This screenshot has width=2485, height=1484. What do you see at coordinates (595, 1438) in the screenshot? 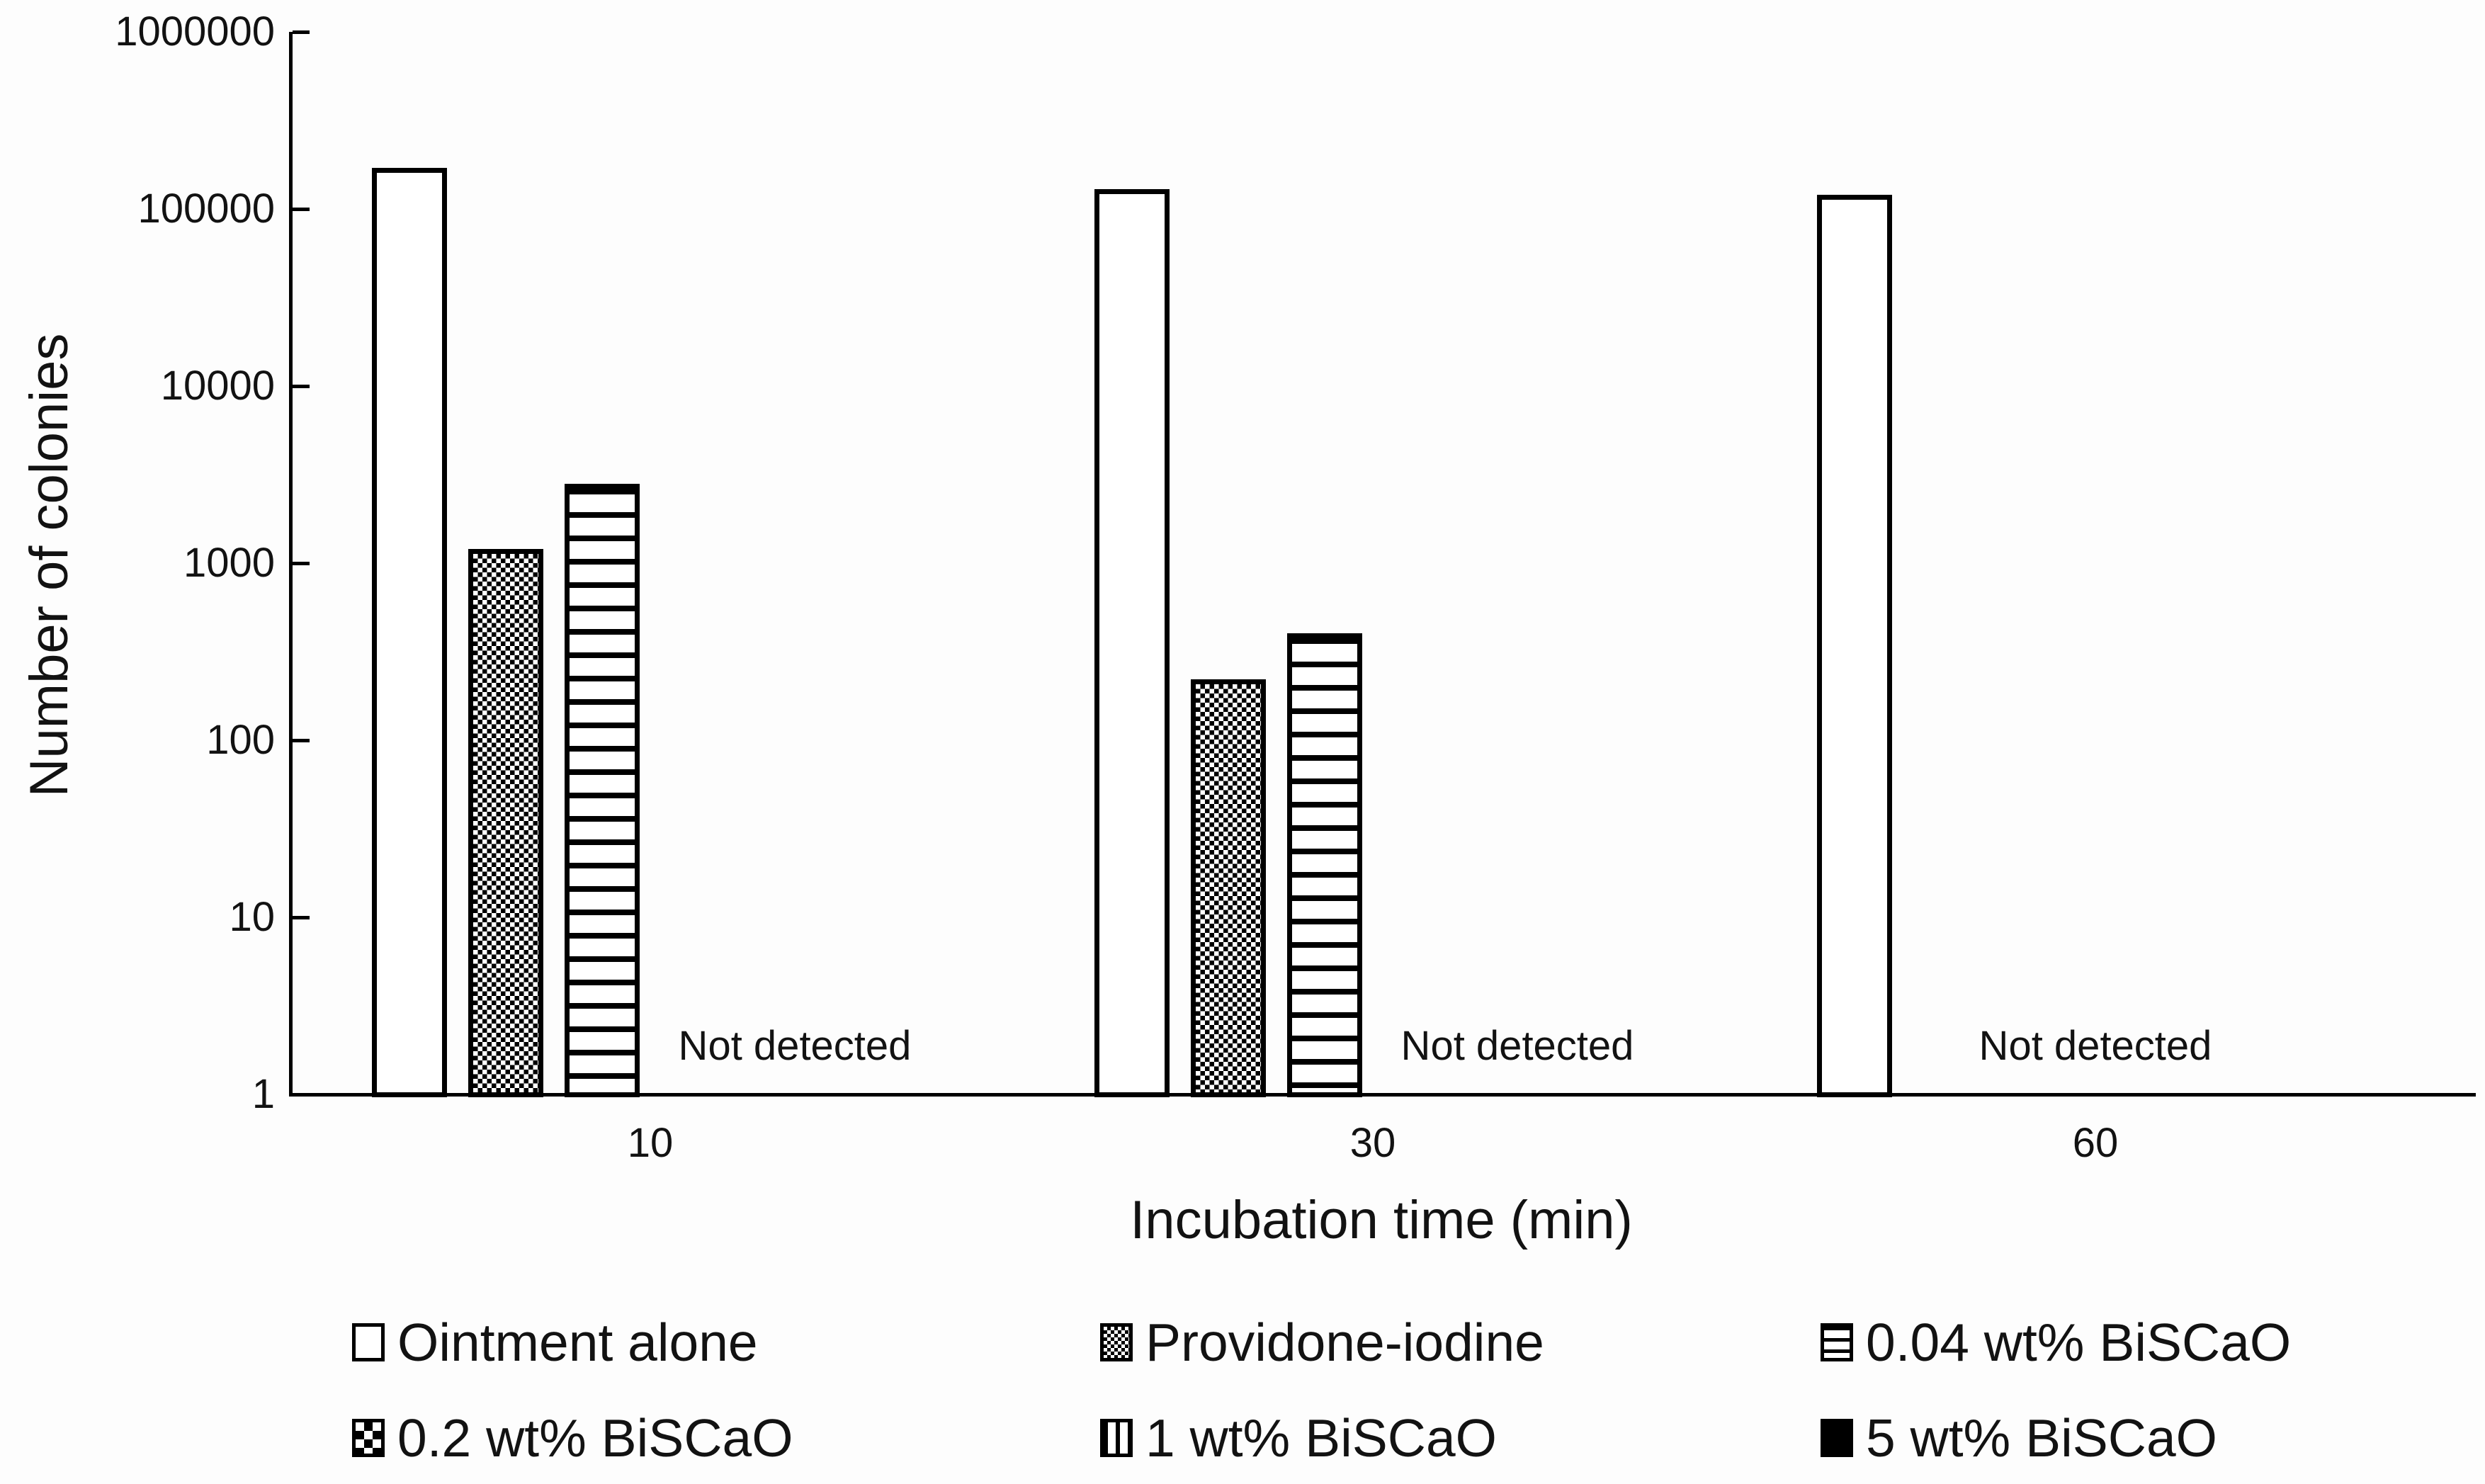
I see `legend-label: 0.2 wt% BiSCaO` at bounding box center [595, 1438].